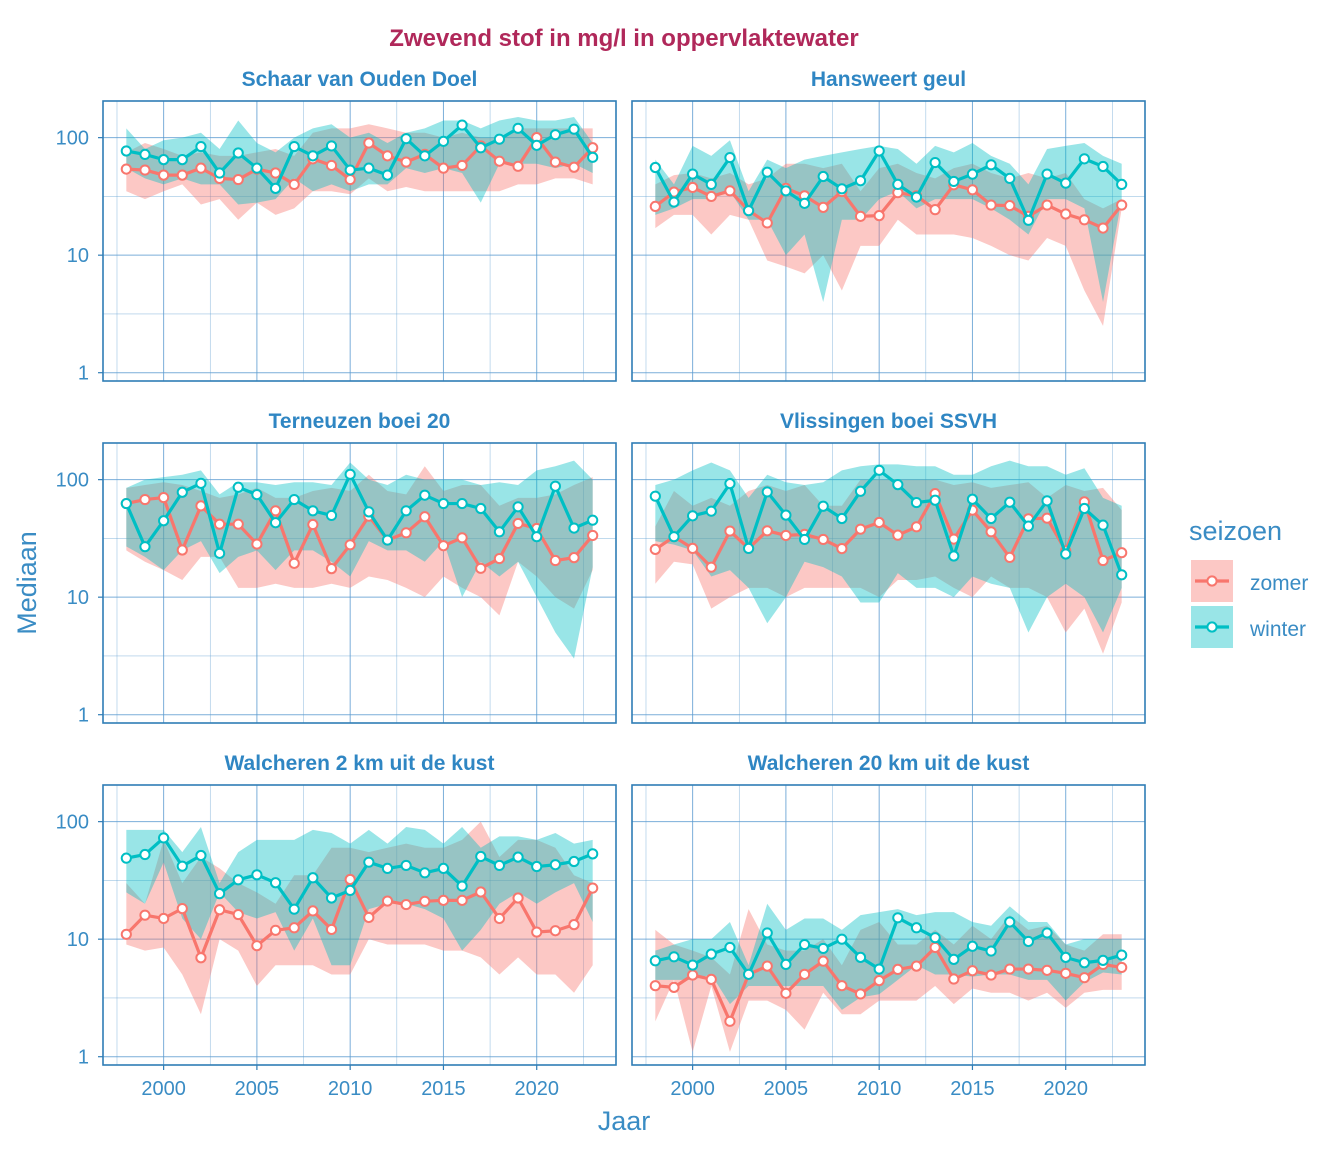 This screenshot has width=1344, height=1152. I want to click on x-tick-label: 2005, so click(257, 1089).